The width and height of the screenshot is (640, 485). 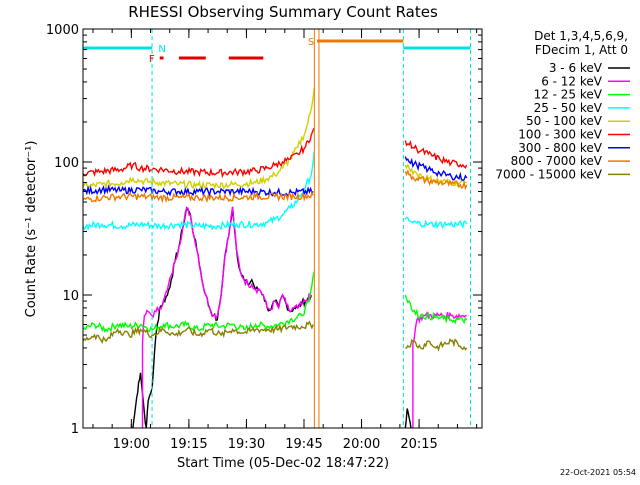 I want to click on series-line-after-3-6-kev, so click(x=408, y=418).